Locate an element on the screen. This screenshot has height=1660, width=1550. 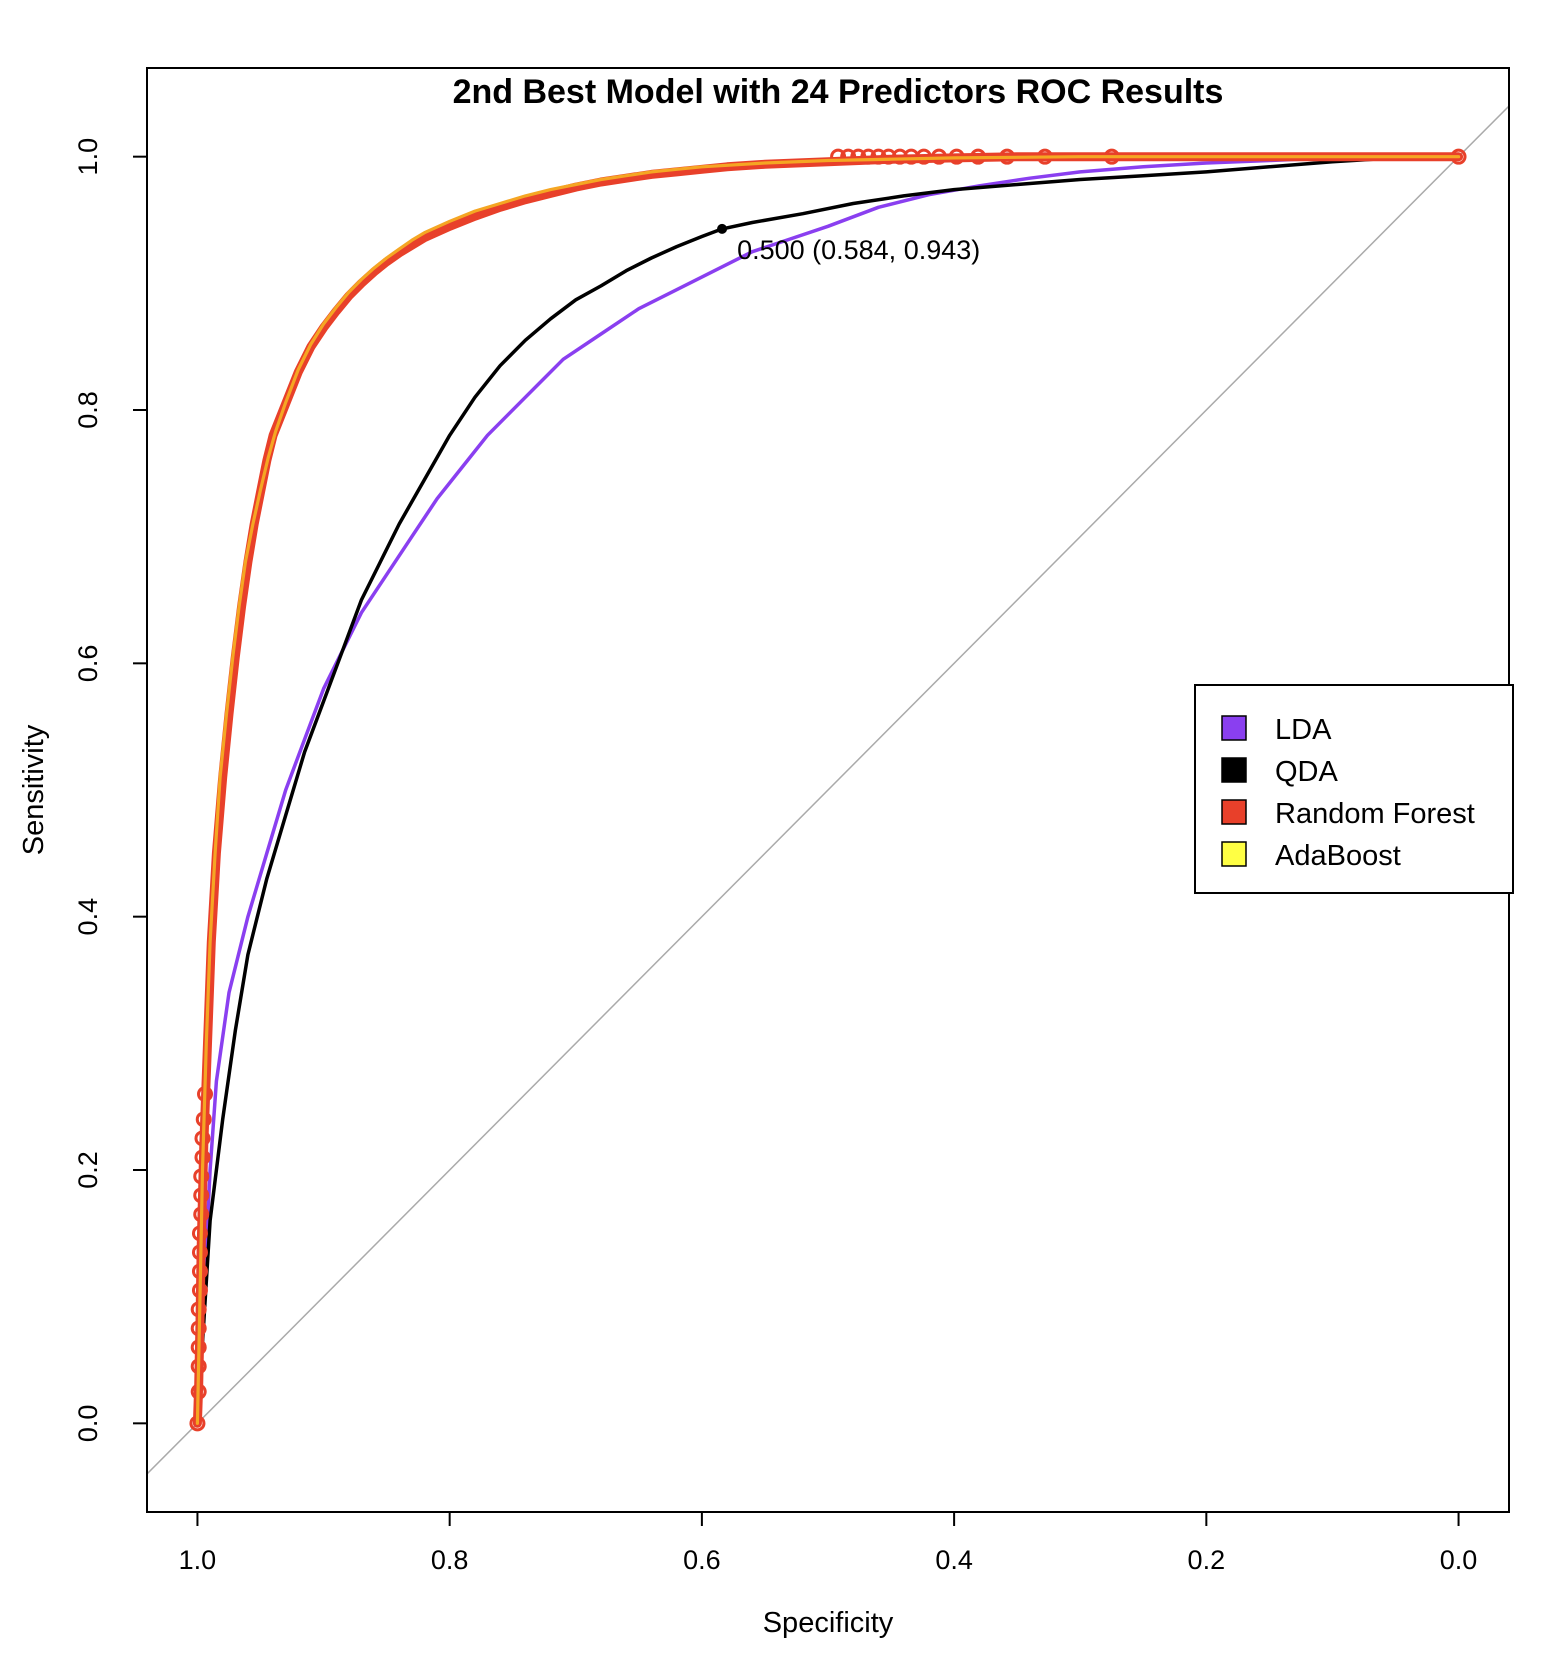
threshold-annotation: 0.500 (0.584, 0.943) is located at coordinates (858, 250).